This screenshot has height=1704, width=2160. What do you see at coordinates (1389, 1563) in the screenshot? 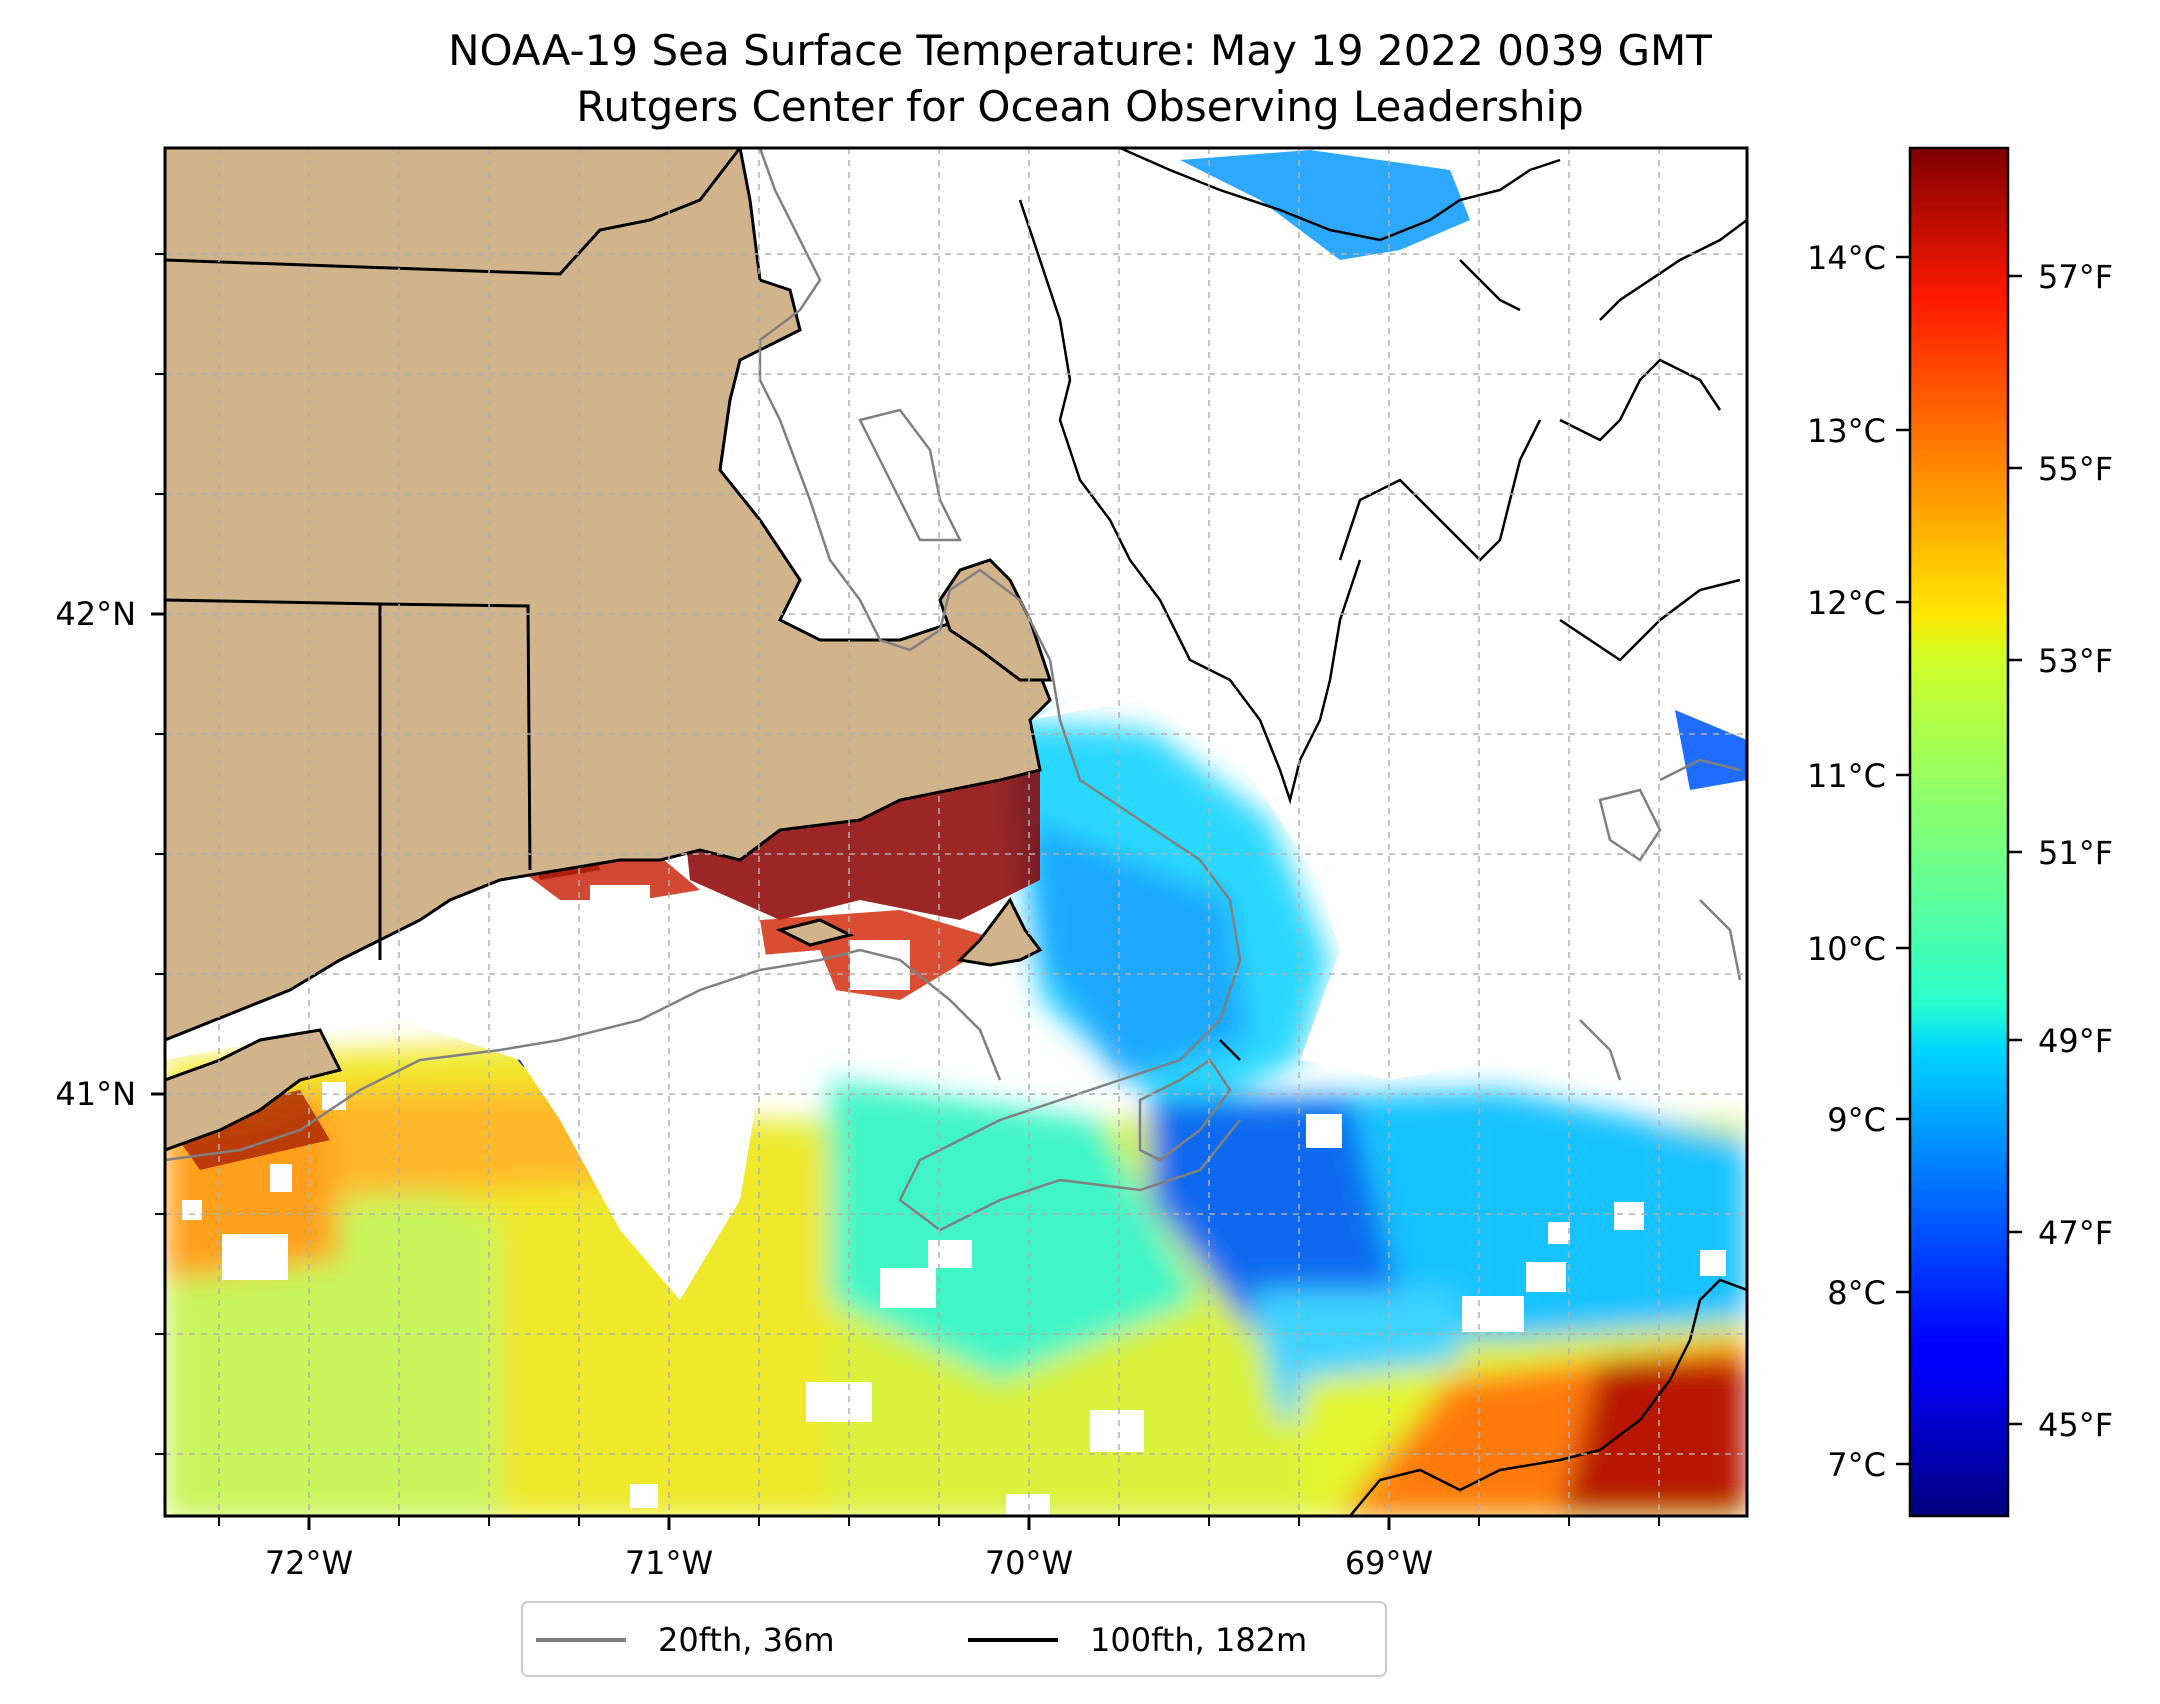
I see `lon-tick-label: 69°W` at bounding box center [1389, 1563].